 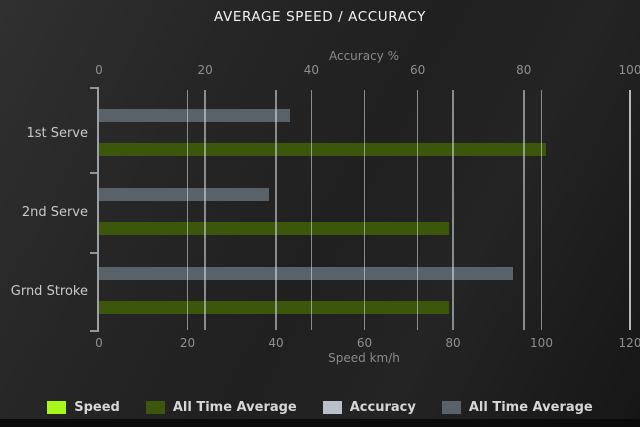 What do you see at coordinates (97, 407) in the screenshot?
I see `legend-label: Speed` at bounding box center [97, 407].